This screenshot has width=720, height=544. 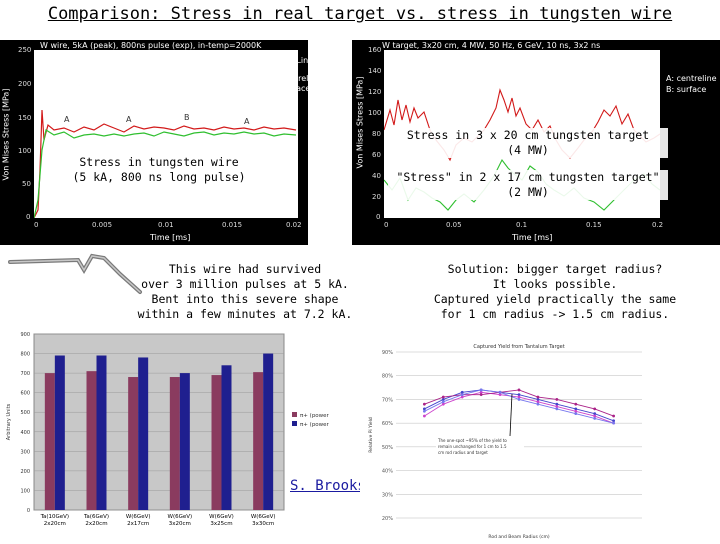 What do you see at coordinates (658, 225) in the screenshot?
I see `right-xtick: 0.2` at bounding box center [658, 225].